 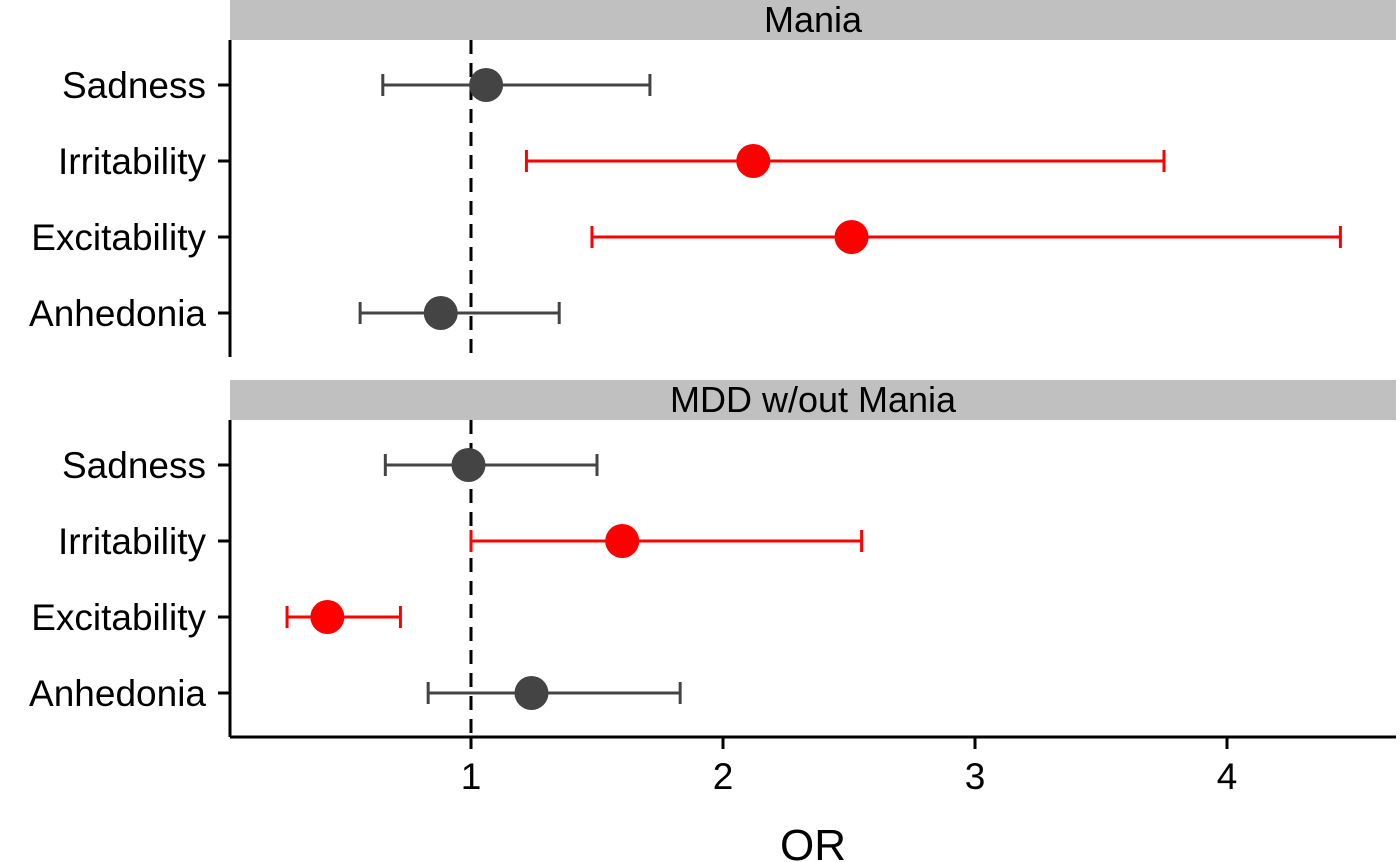 What do you see at coordinates (723, 776) in the screenshot?
I see `x-tick-label: 2` at bounding box center [723, 776].